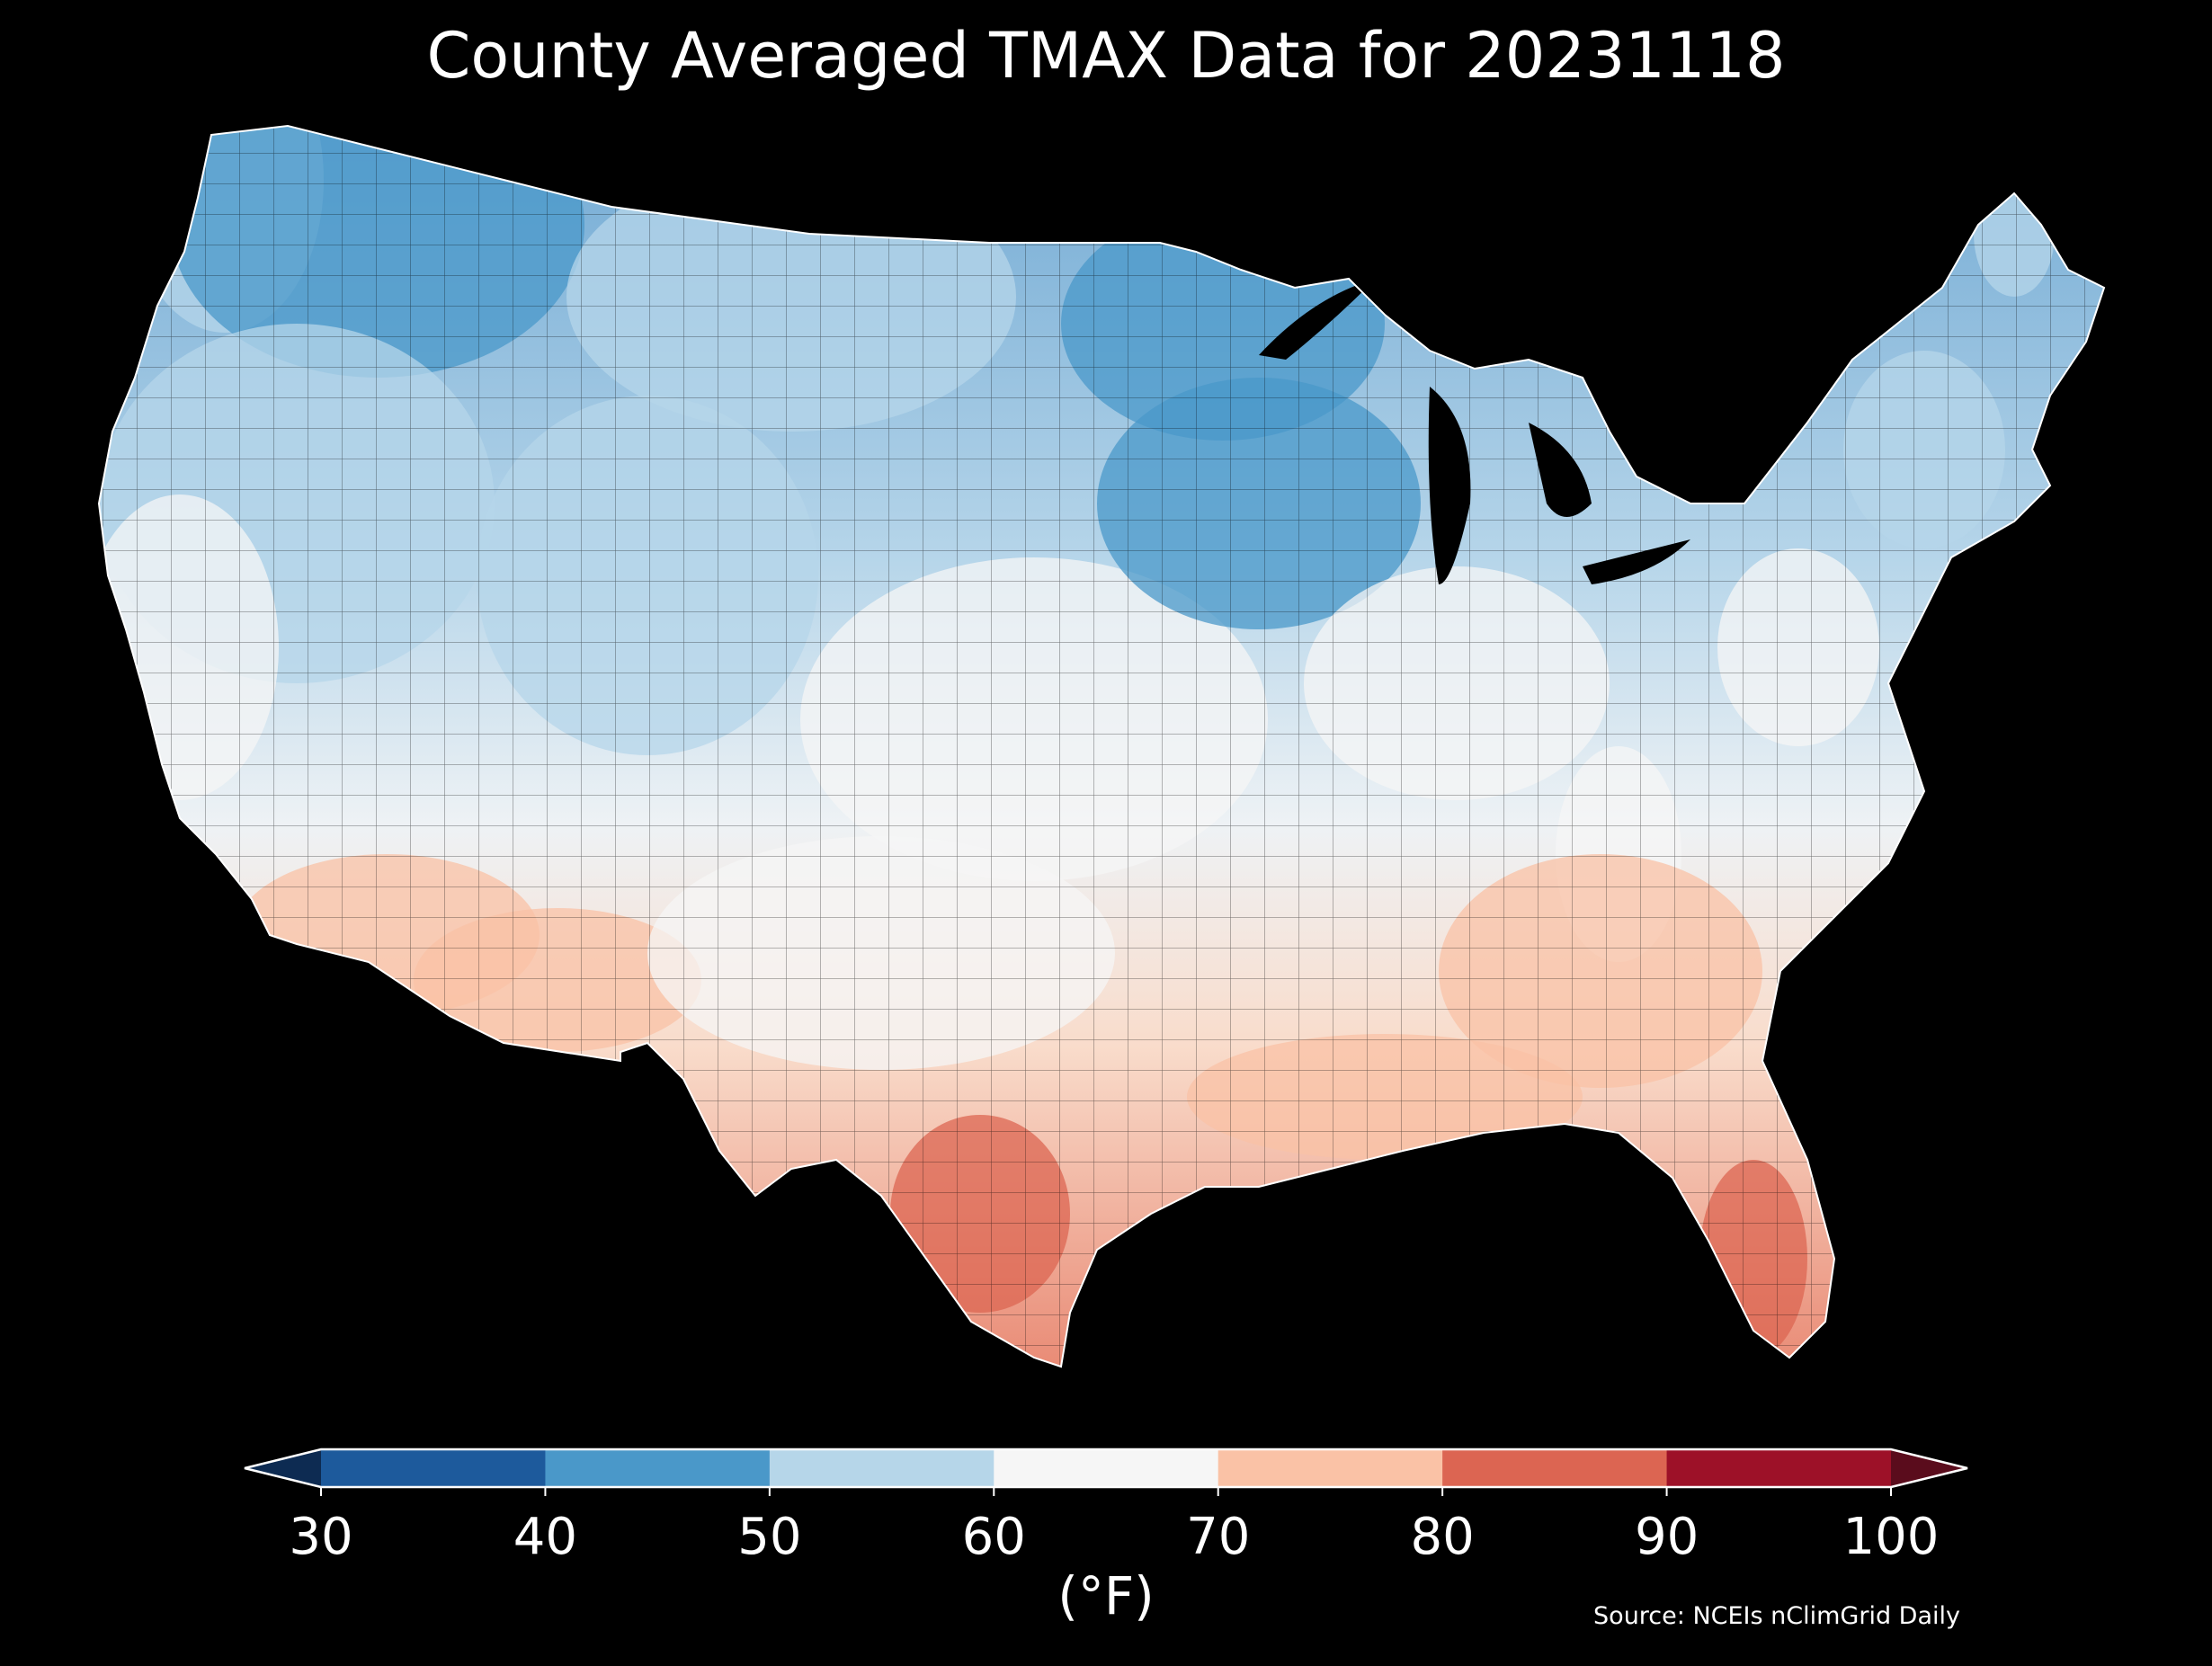 The image size is (2212, 1666). Describe the element at coordinates (1929, 1468) in the screenshot. I see `colorbar-over-arrow` at that location.